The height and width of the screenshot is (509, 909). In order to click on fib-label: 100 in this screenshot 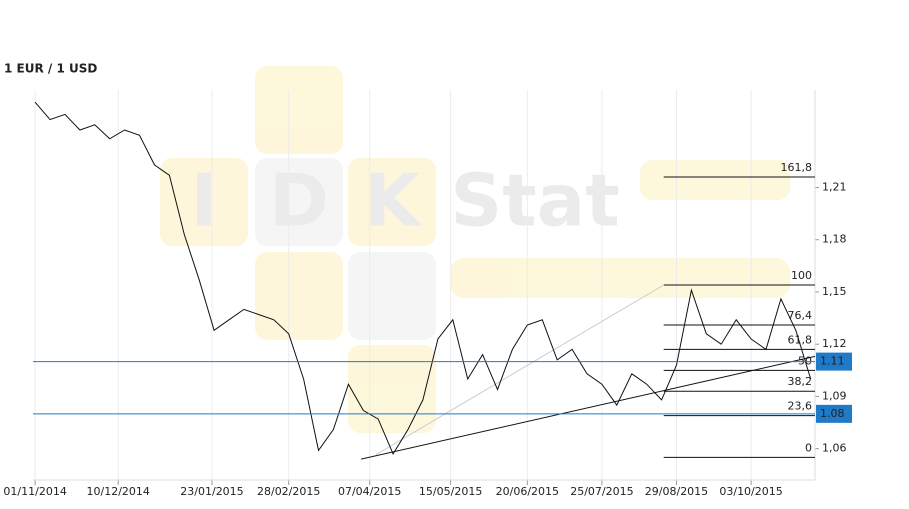, I will do `click(801, 275)`.